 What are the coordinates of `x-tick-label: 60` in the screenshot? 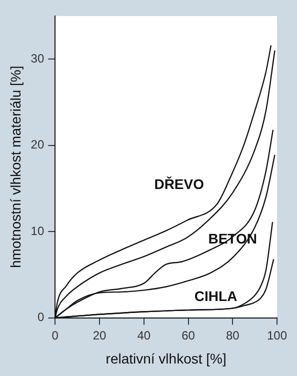 It's located at (189, 335).